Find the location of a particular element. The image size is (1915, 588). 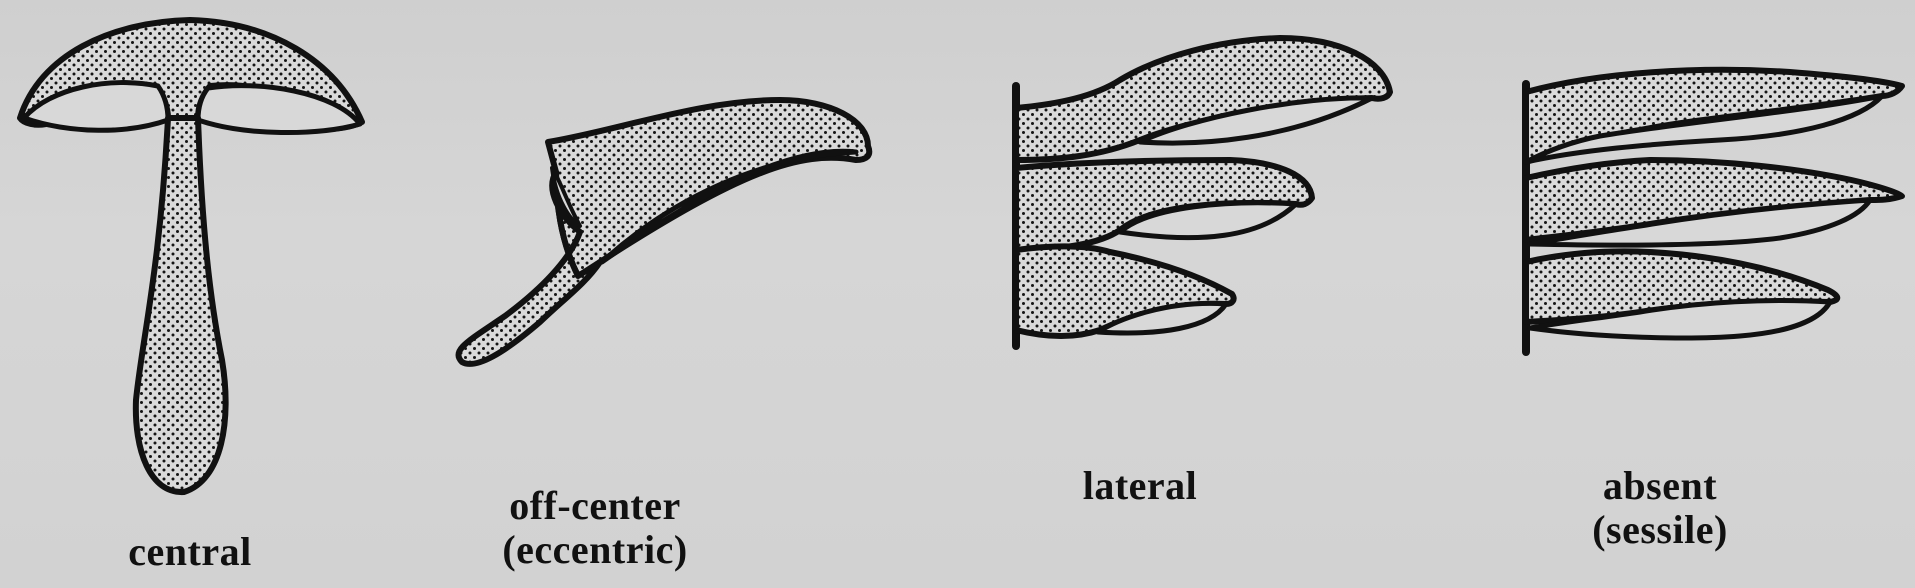

sessile-gill-middle is located at coordinates (1700, 222).